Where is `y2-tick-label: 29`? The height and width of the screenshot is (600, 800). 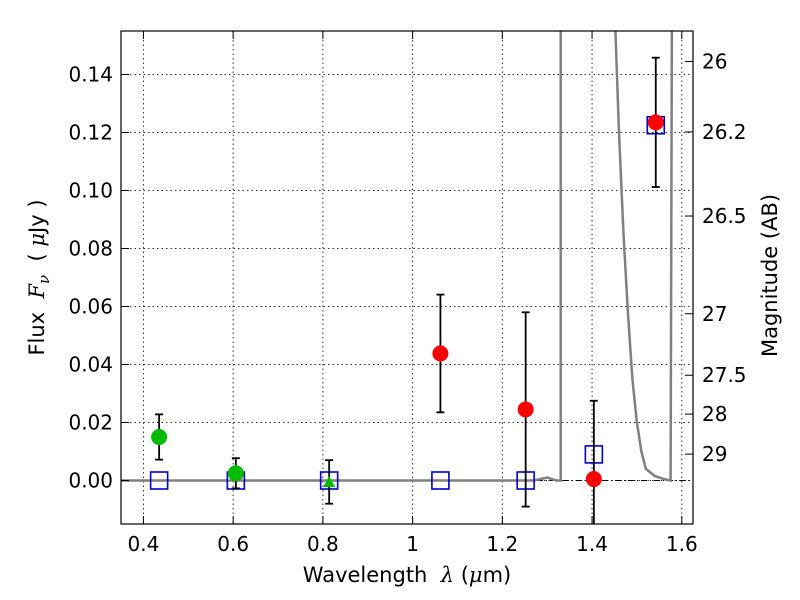 y2-tick-label: 29 is located at coordinates (714, 454).